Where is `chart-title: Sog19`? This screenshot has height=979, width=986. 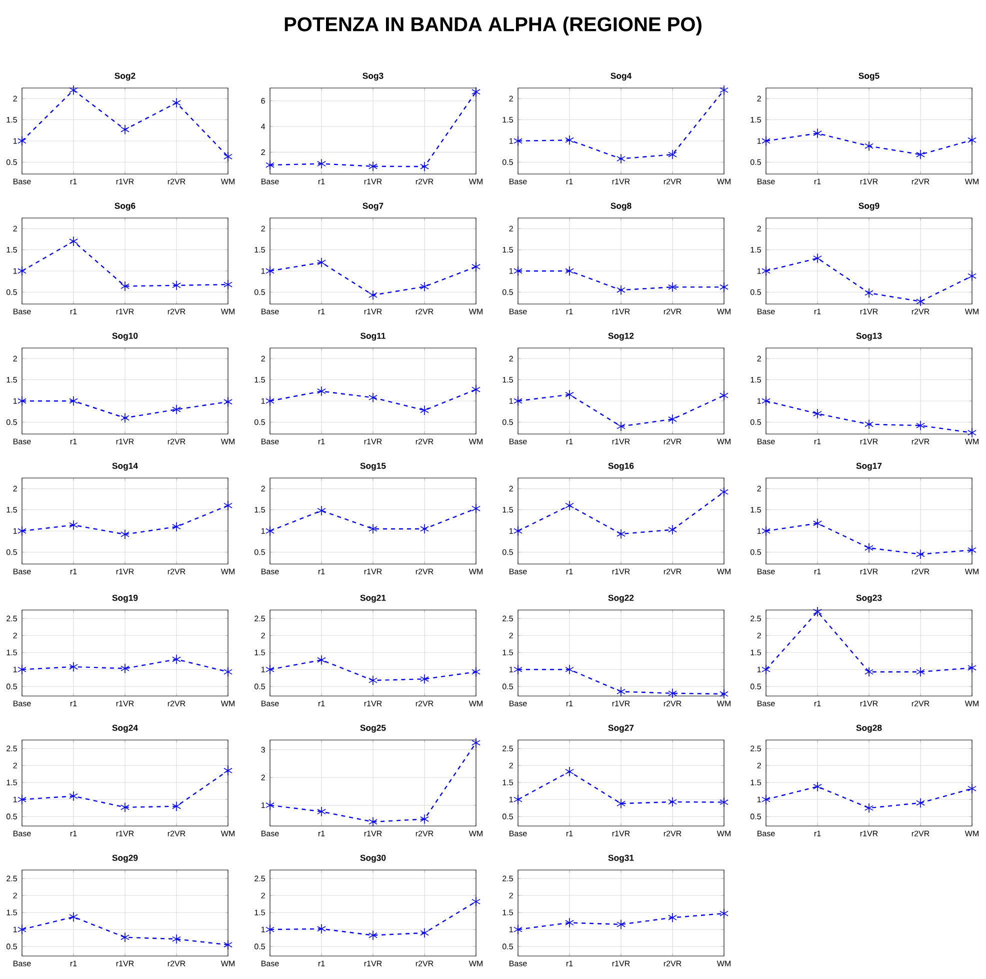 chart-title: Sog19 is located at coordinates (125, 598).